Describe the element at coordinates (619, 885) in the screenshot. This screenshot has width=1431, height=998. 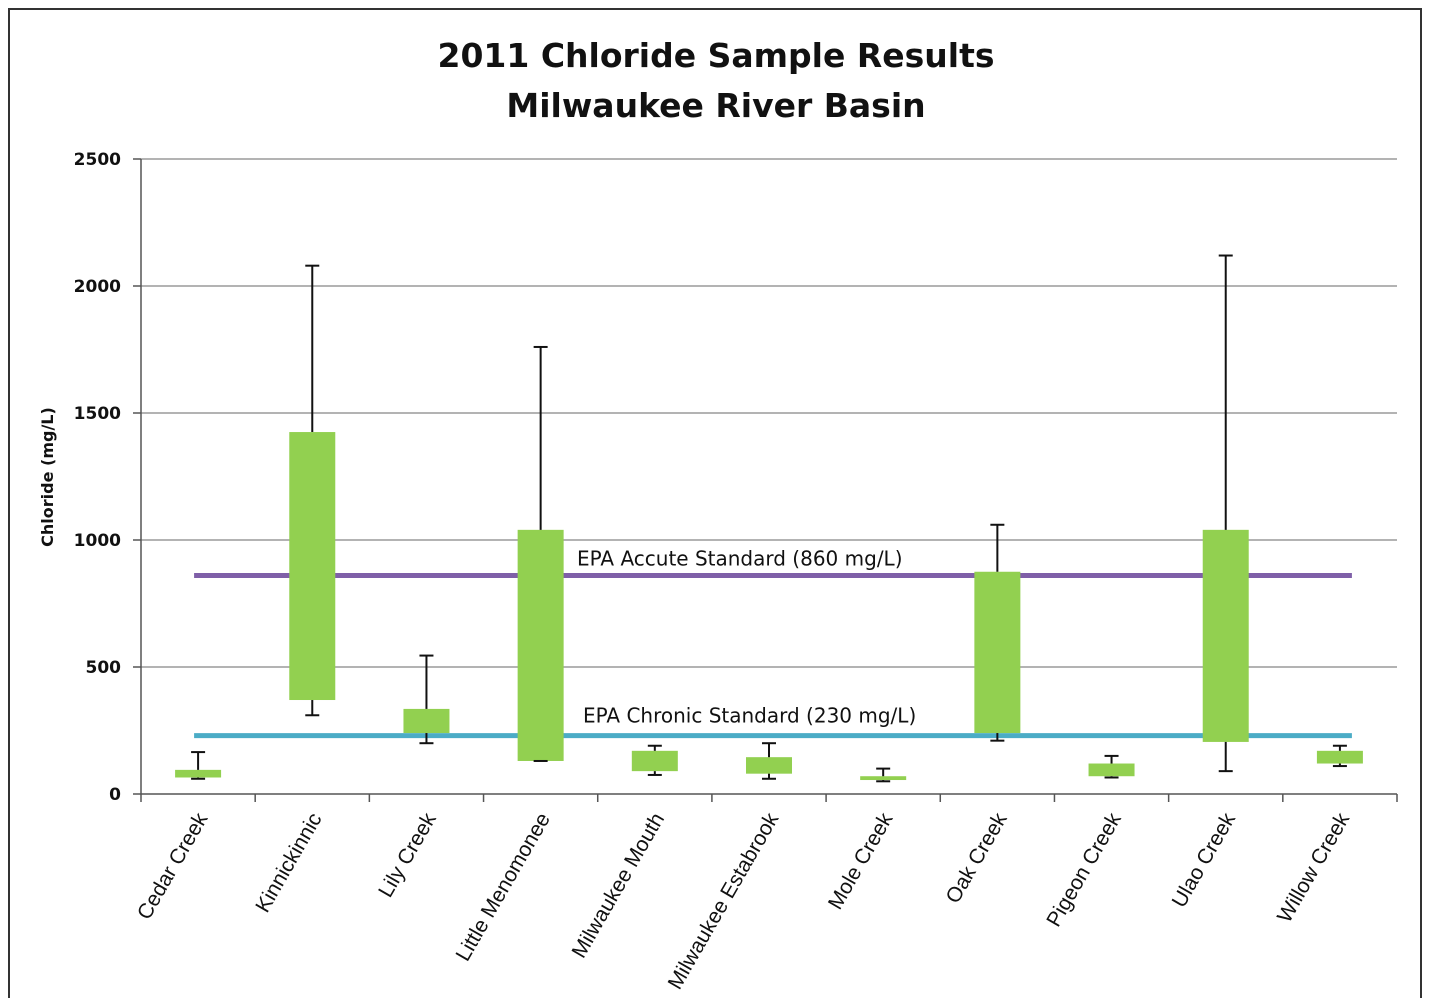
I see `x-tick-label: Milwaukee Mouth` at that location.